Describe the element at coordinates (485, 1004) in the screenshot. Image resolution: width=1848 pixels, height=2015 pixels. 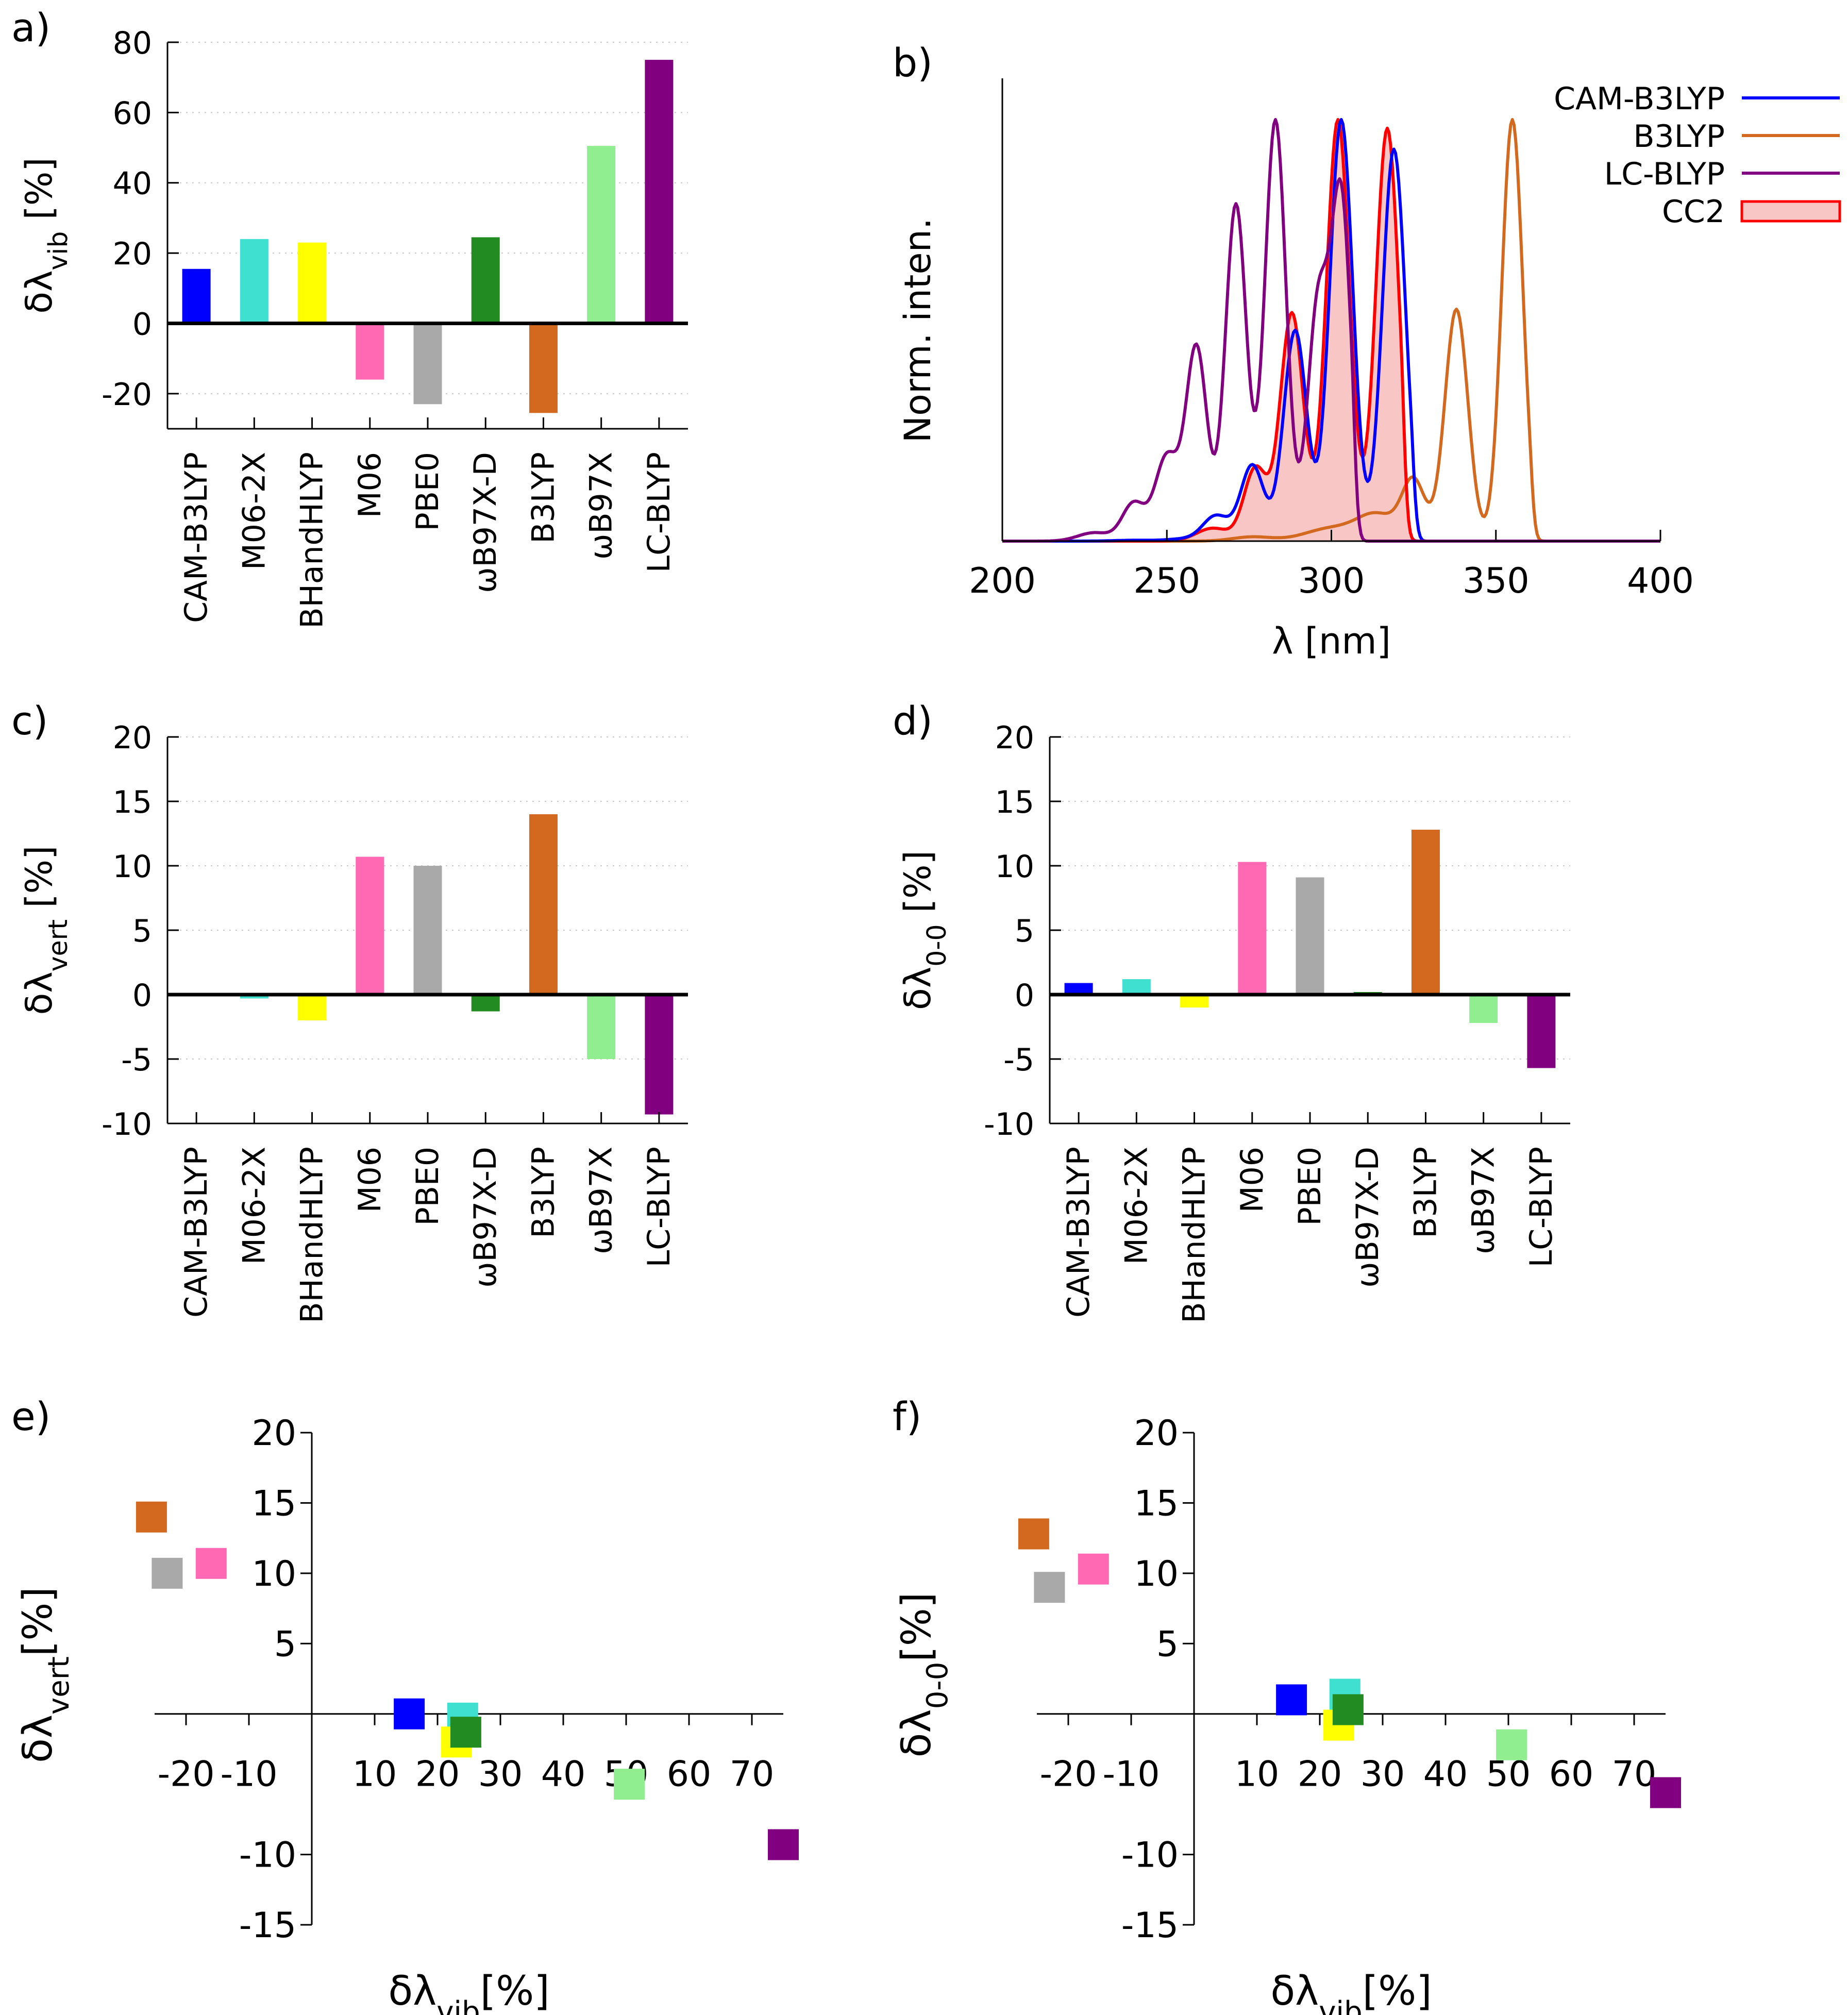
I see `bar-ωB97X-D` at that location.